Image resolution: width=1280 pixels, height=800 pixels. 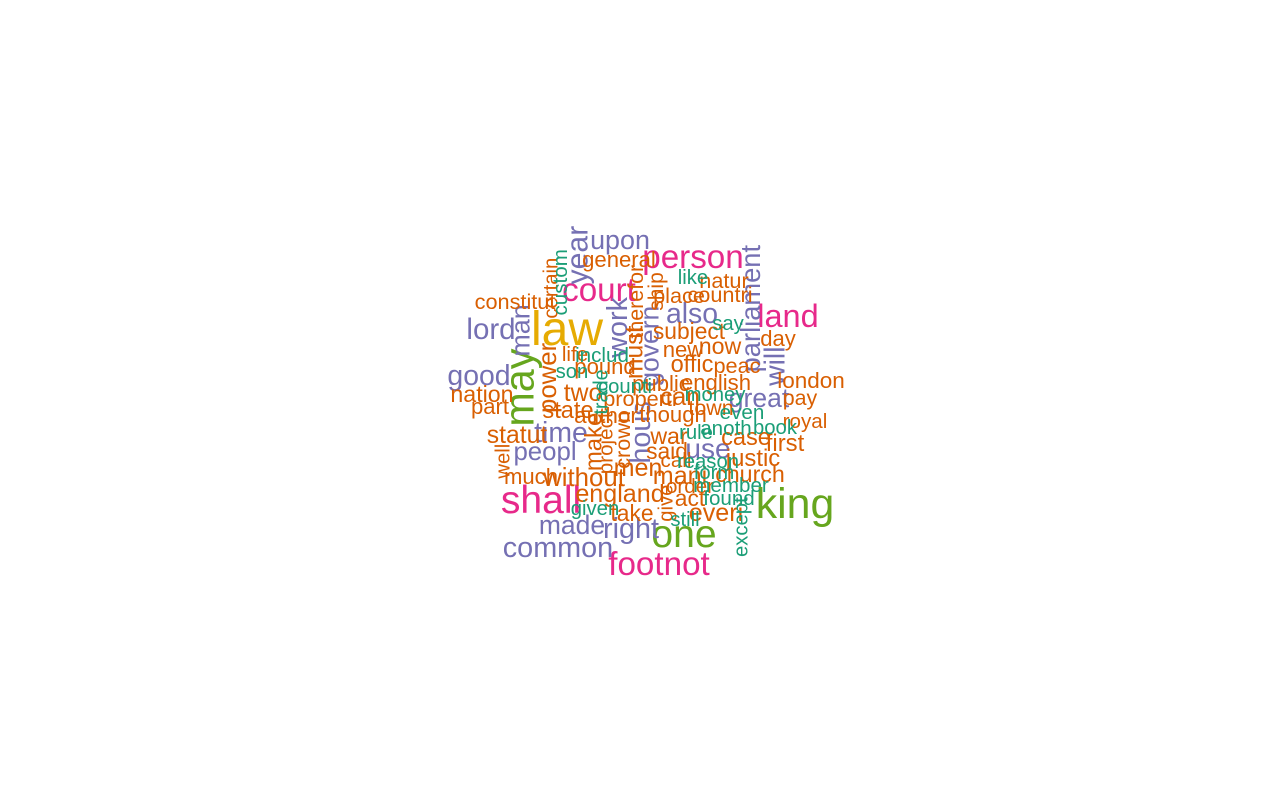 I want to click on word-rule: rule, so click(x=696, y=432).